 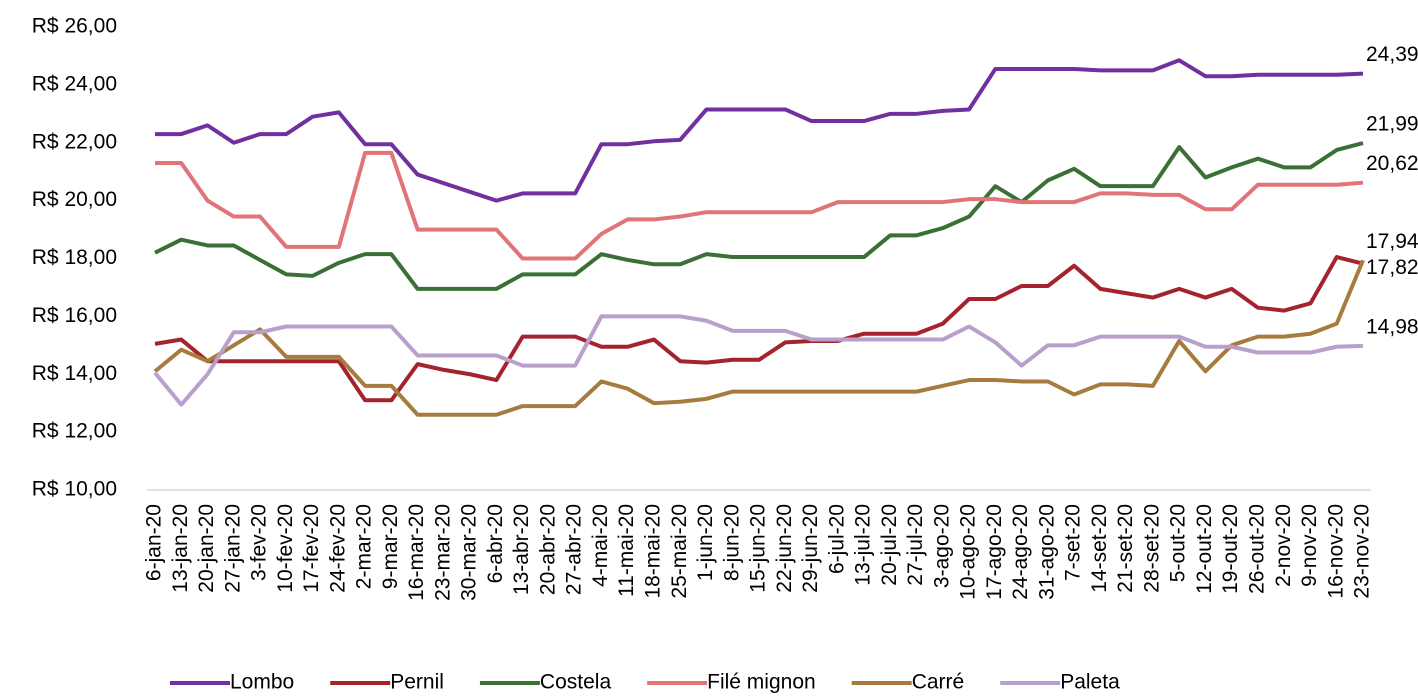 What do you see at coordinates (863, 545) in the screenshot?
I see `x-tick-label: 13-jul-20` at bounding box center [863, 545].